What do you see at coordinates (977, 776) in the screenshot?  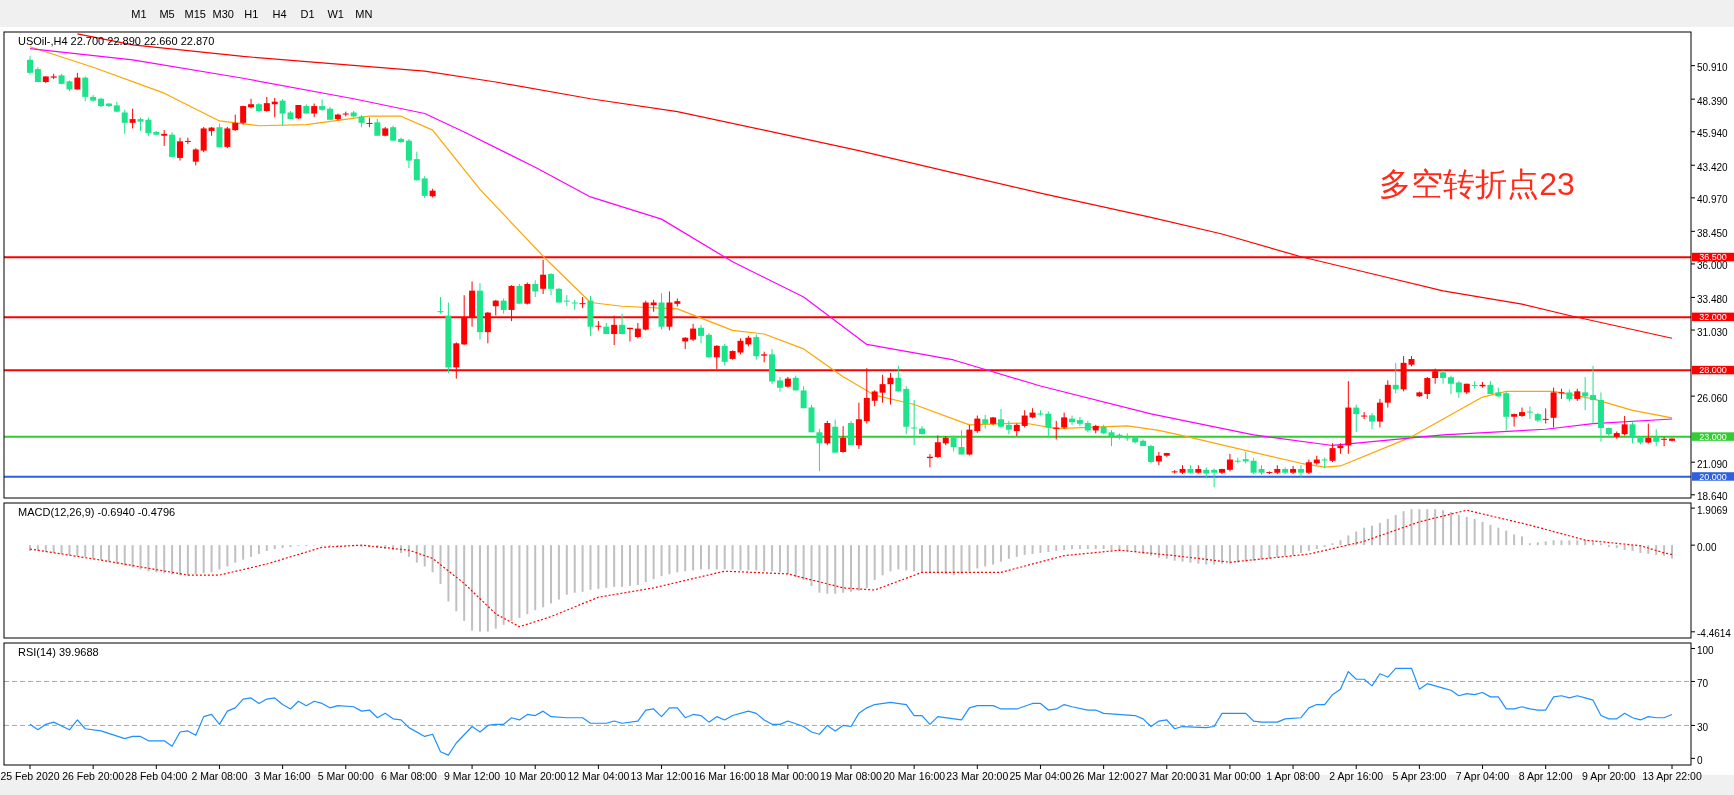 I see `x-tick-label: 23 Mar 20:00` at bounding box center [977, 776].